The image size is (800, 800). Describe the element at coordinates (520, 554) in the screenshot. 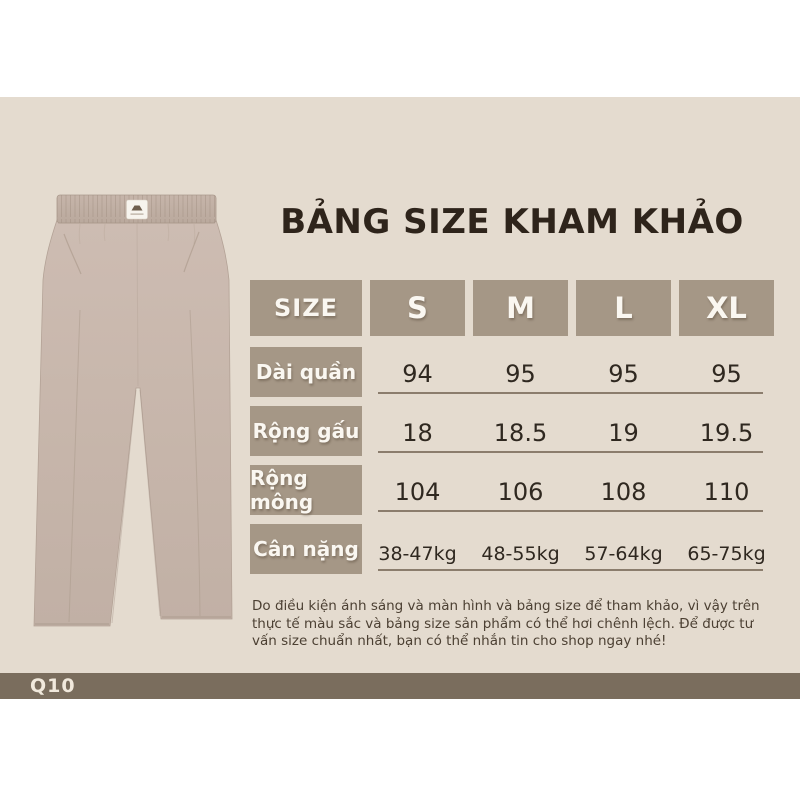

I see `table-cell: 48-55kg` at that location.